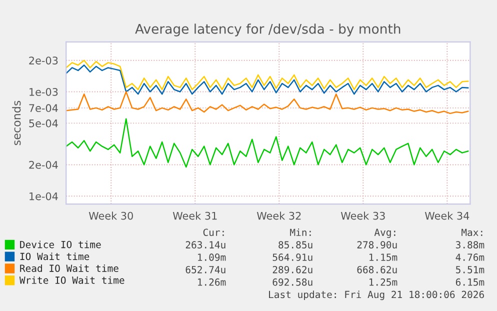 The height and width of the screenshot is (311, 497). What do you see at coordinates (292, 282) in the screenshot?
I see `text: 692.58u` at bounding box center [292, 282].